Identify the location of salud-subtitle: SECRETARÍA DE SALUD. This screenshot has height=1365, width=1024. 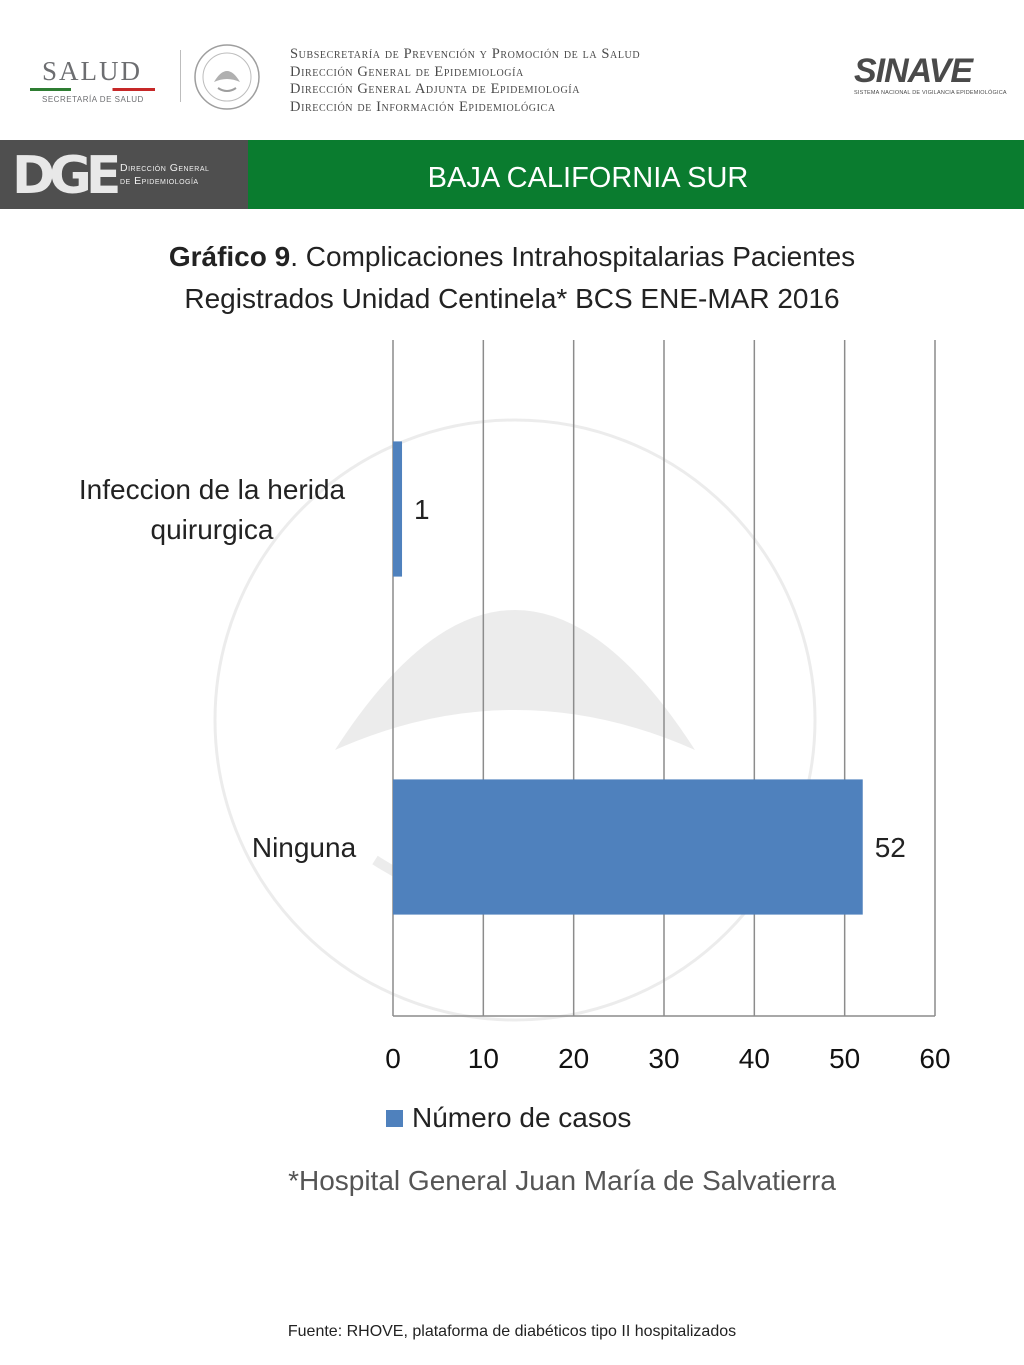
(93, 99).